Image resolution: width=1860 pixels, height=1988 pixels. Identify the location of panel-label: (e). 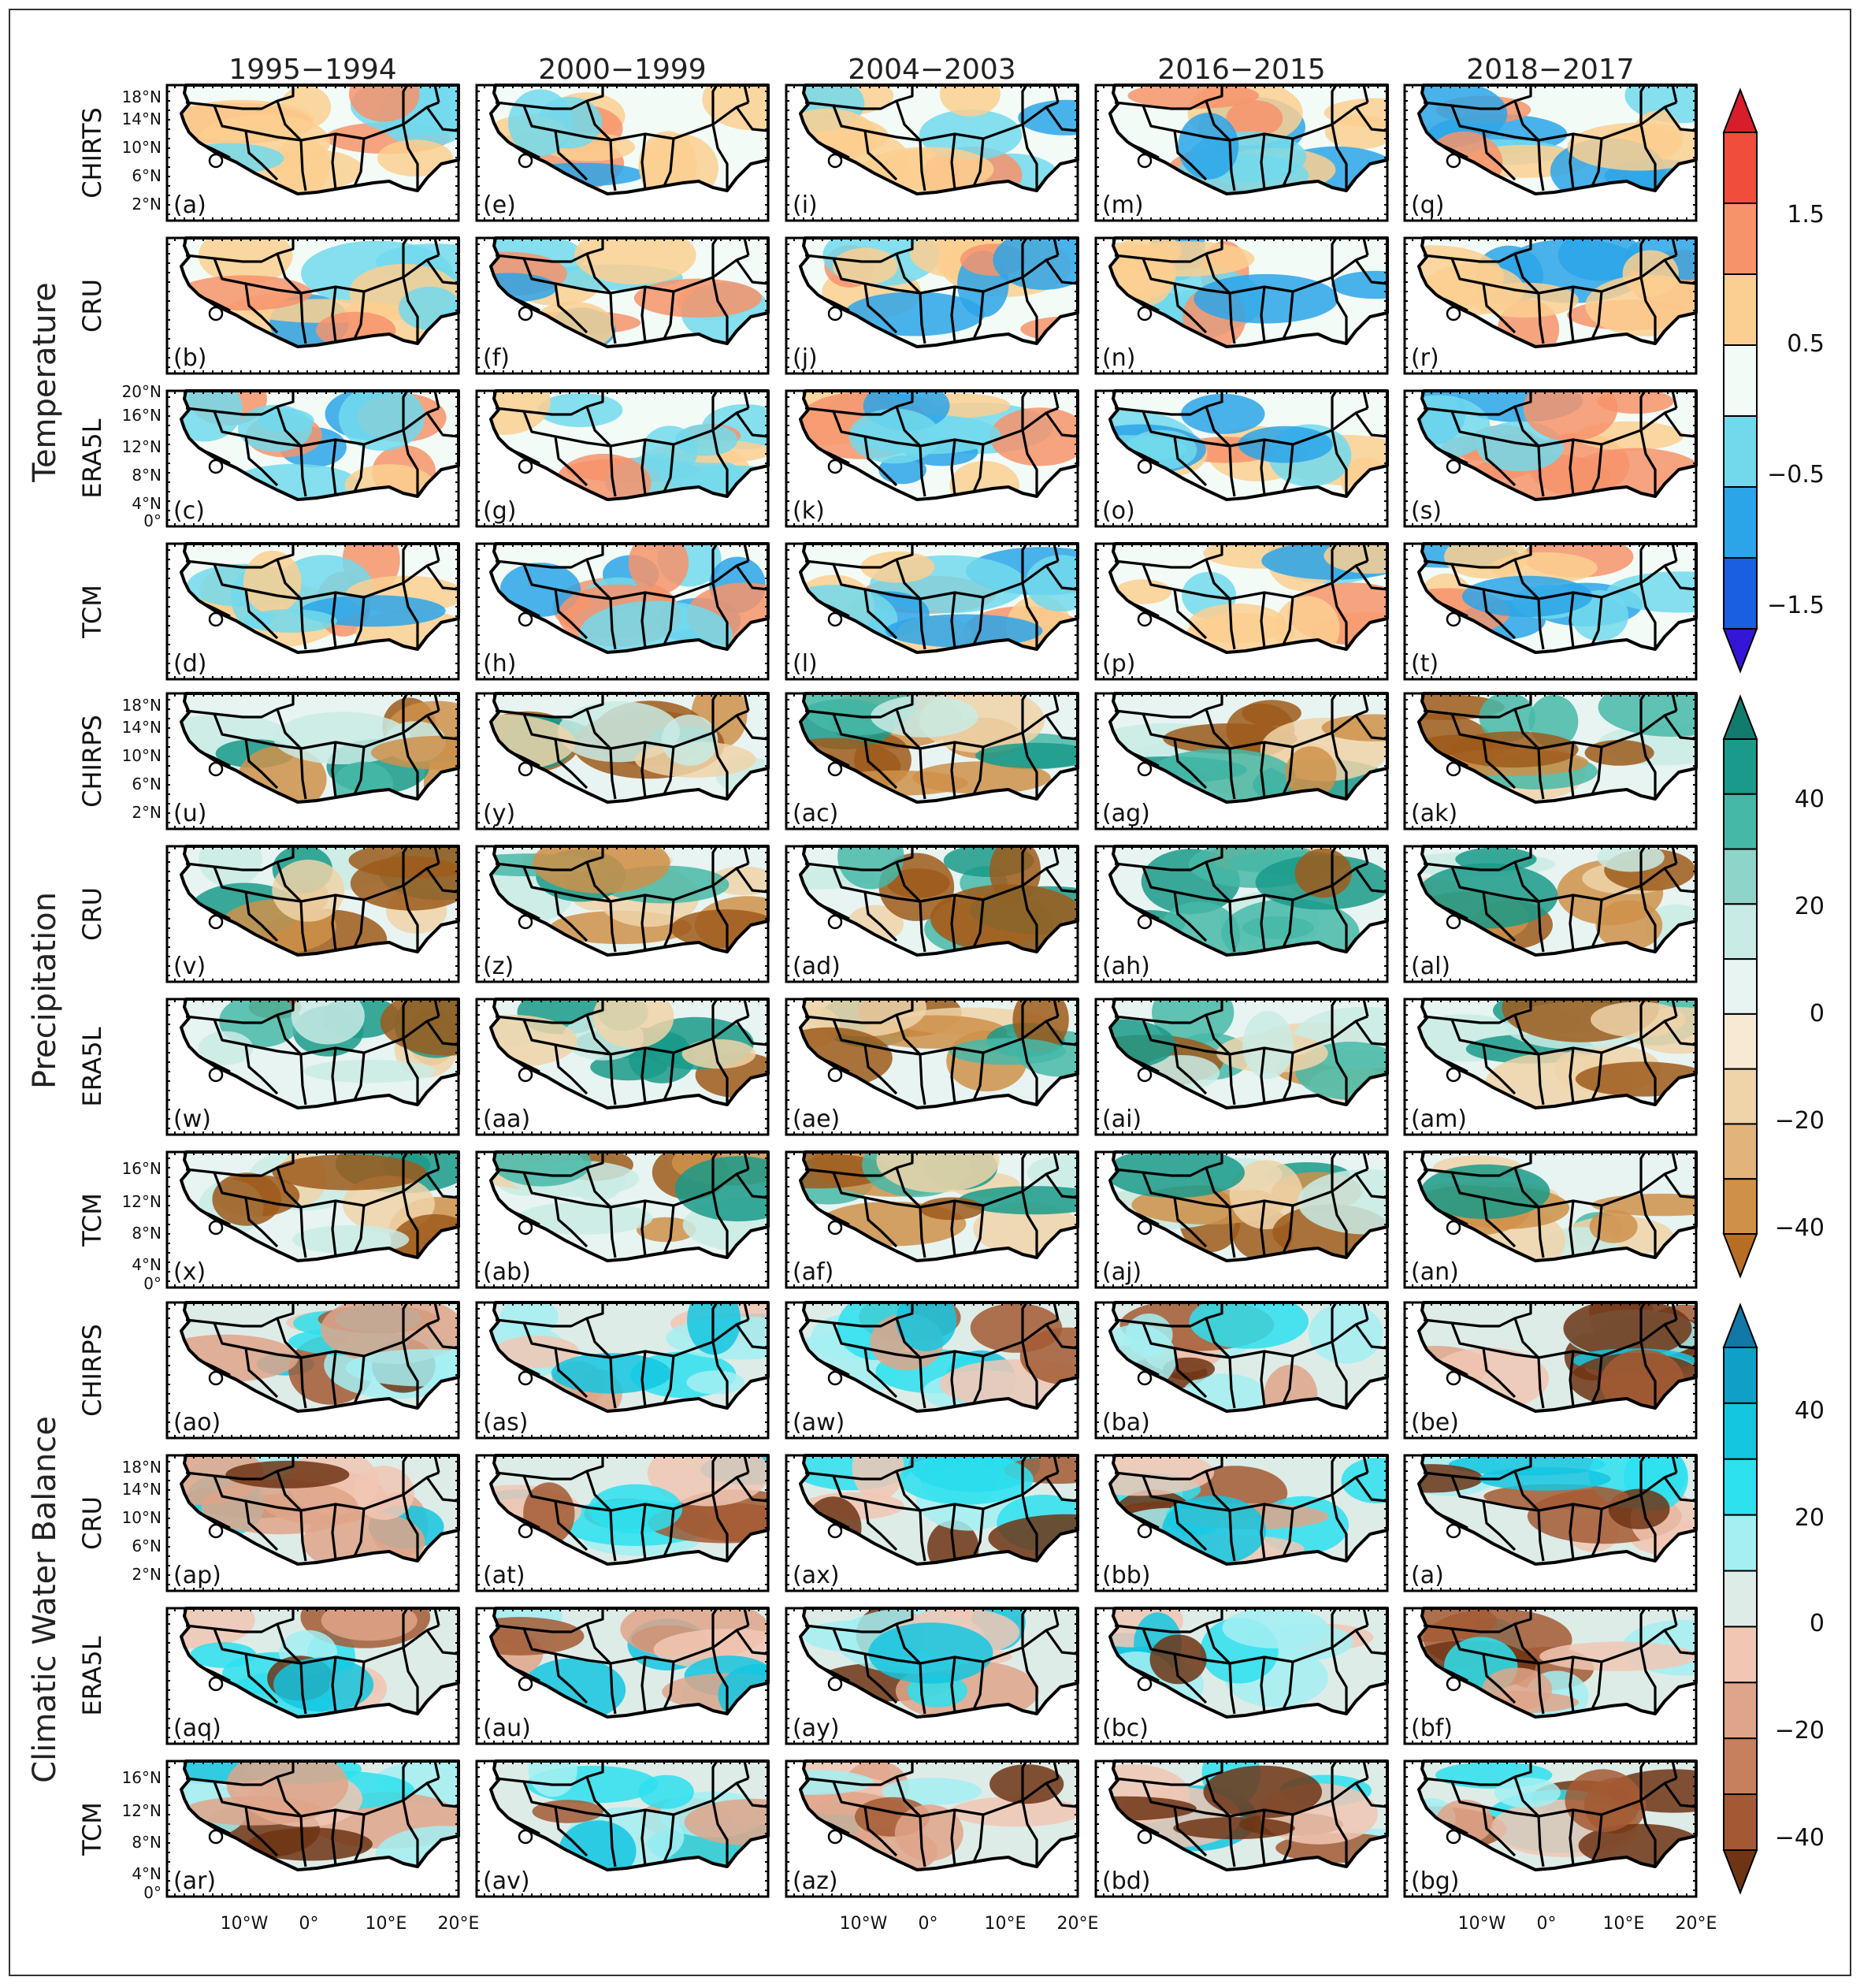
(499, 205).